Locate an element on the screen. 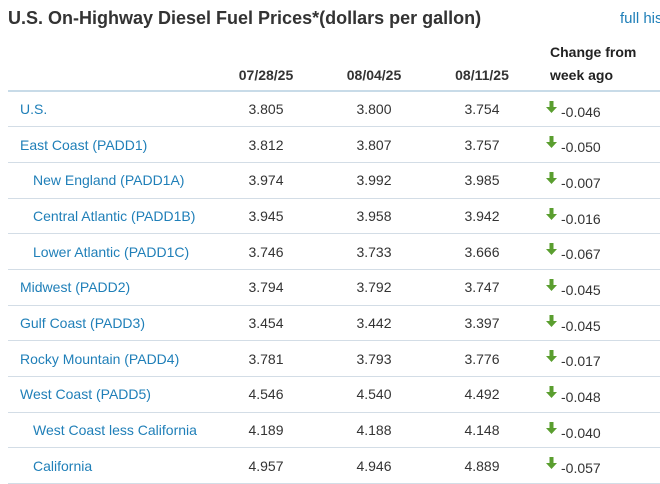  region-link: East Coast (PADD1) is located at coordinates (84, 144).